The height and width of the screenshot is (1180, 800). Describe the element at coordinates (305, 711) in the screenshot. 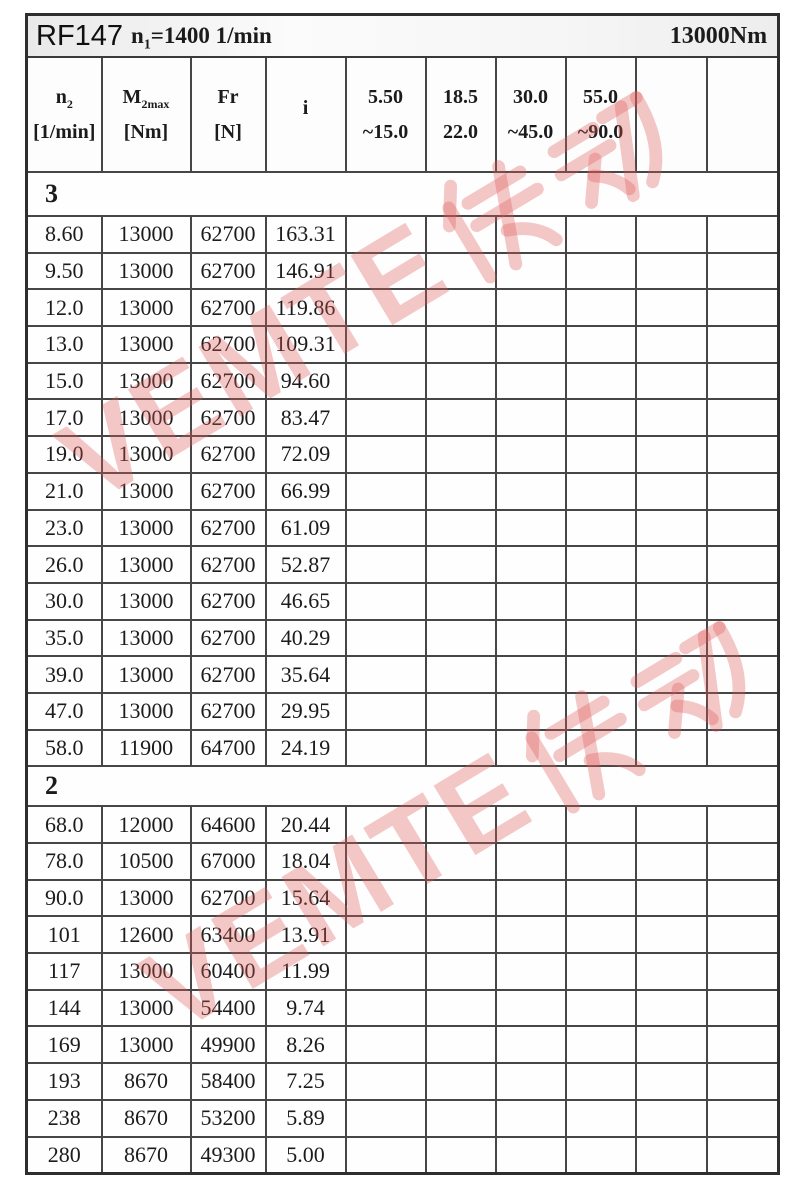

I see `cell-i: 29.95` at that location.